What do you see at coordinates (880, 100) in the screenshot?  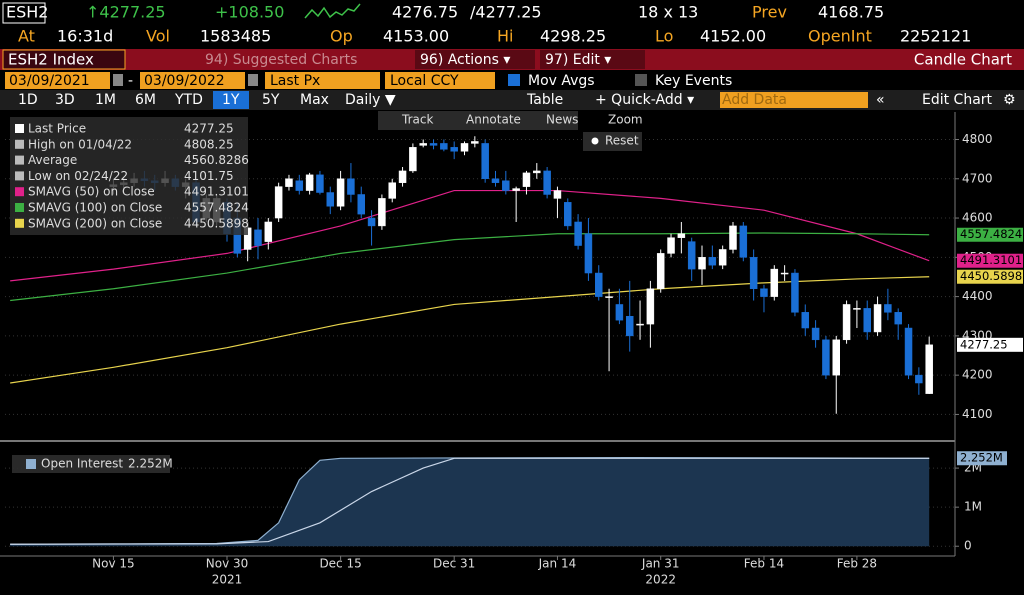 I see `collapse-icon: «` at bounding box center [880, 100].